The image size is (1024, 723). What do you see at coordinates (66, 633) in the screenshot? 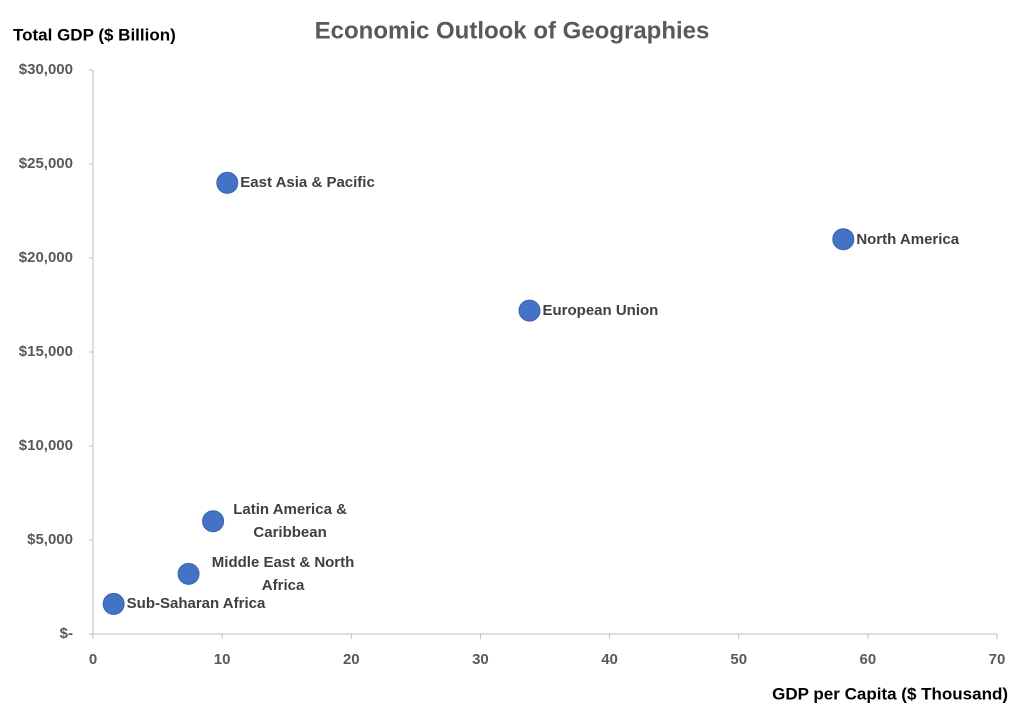
I see `y-tick-label: $-` at bounding box center [66, 633].